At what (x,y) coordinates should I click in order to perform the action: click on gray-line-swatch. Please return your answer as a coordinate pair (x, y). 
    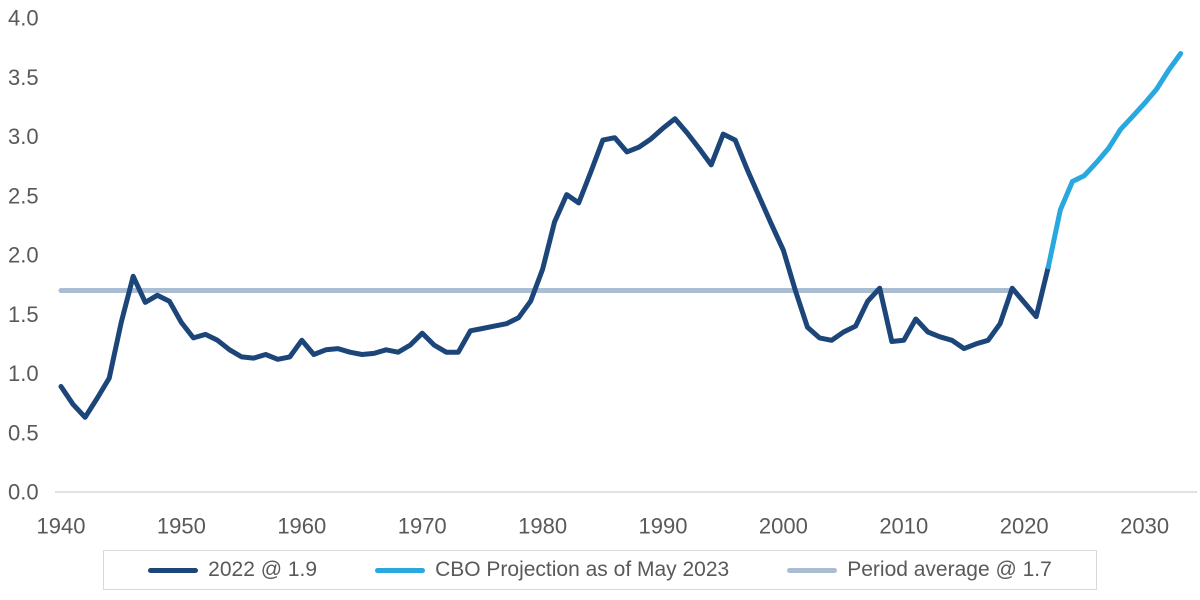
    Looking at the image, I should click on (812, 570).